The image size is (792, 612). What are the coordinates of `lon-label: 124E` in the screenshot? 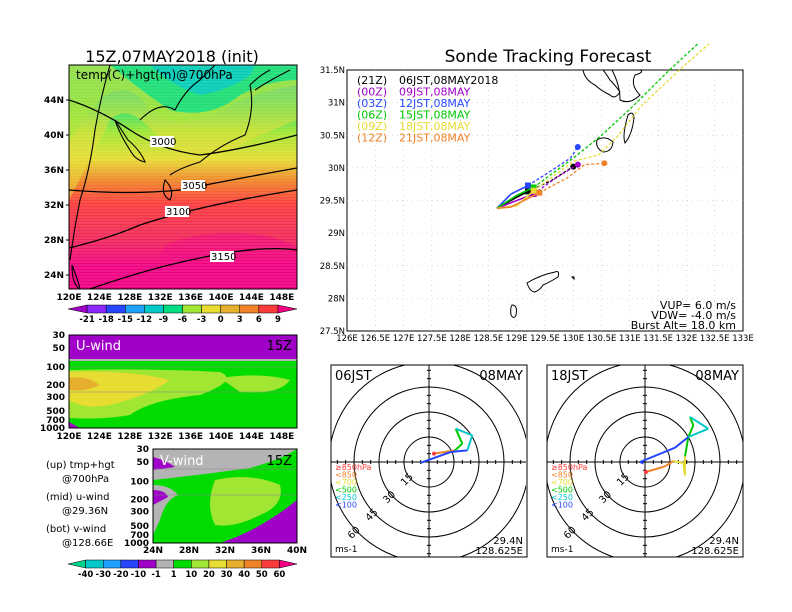 It's located at (99, 298).